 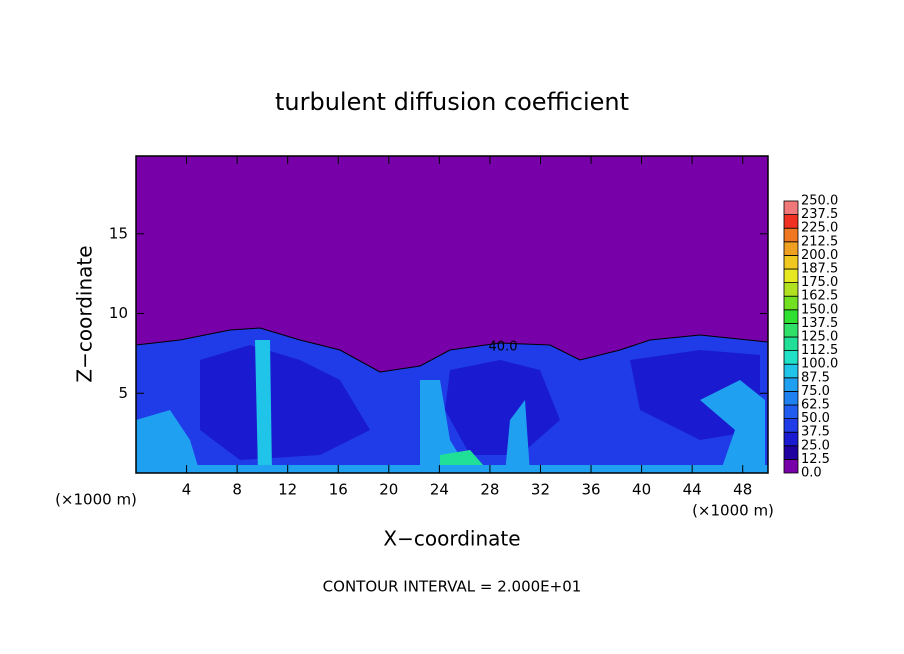 I want to click on annotation: CONTOUR INTERVAL = 2.000E+01, so click(x=452, y=587).